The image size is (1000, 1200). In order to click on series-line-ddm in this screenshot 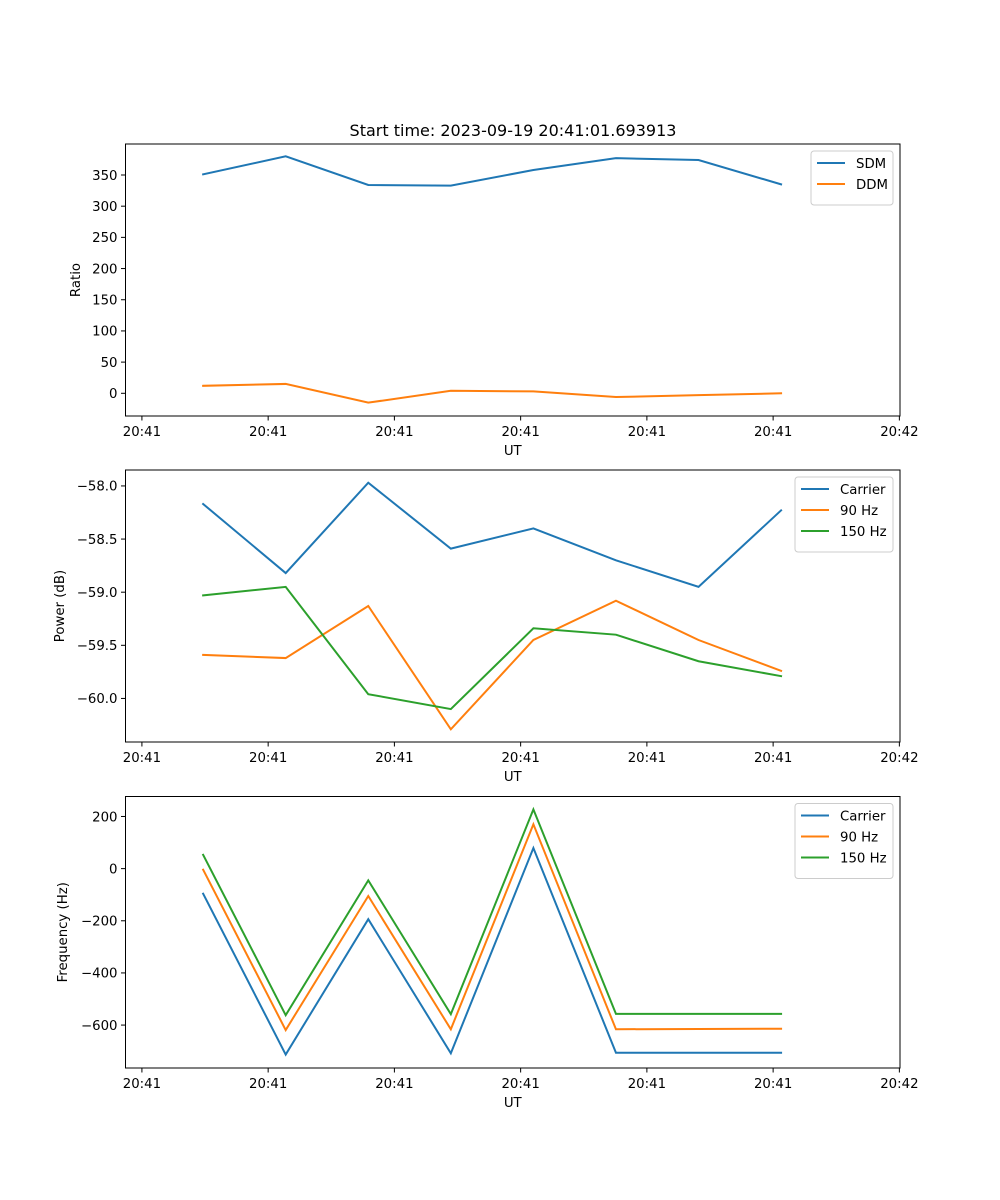, I will do `click(492, 393)`.